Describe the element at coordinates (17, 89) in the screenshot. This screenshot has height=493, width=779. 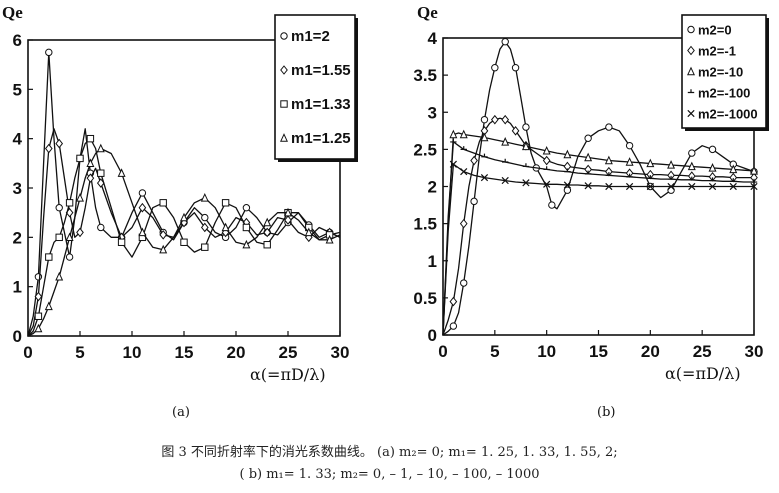
I see `y-tick-label-a-5: 5` at that location.